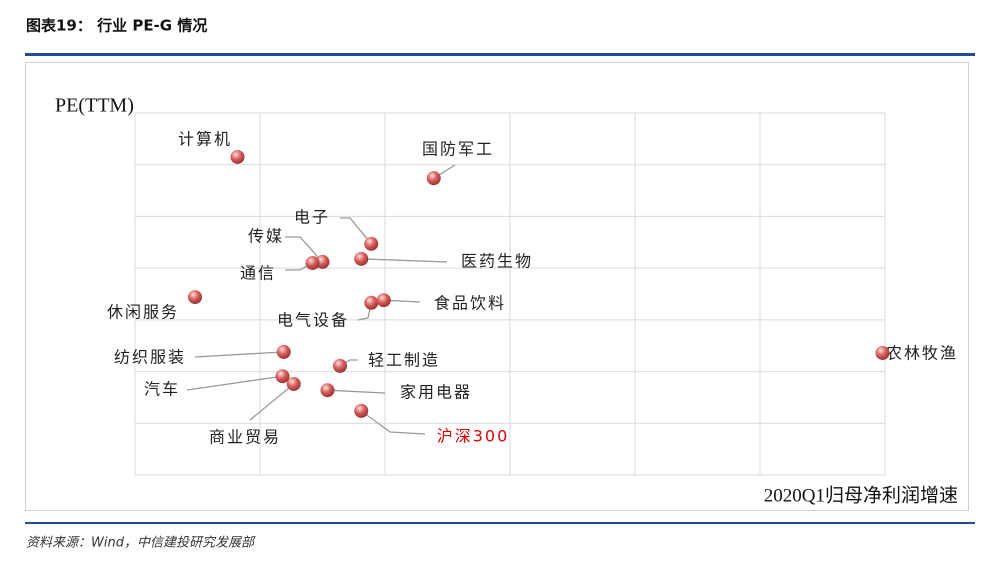  Describe the element at coordinates (116, 26) in the screenshot. I see `header-title: 图表19： 行业 PE-G 情况` at that location.